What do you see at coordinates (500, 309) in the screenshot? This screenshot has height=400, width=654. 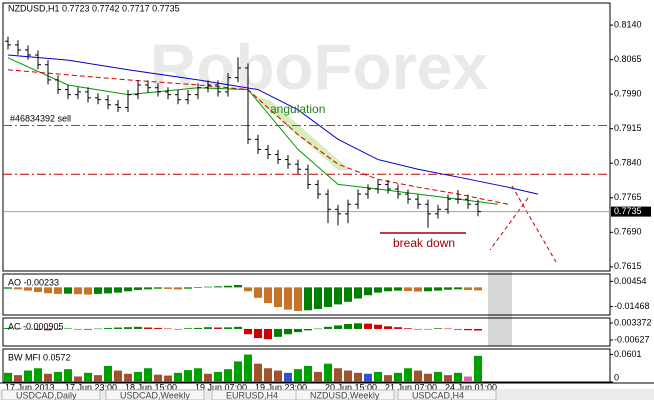 I see `scroll-marker` at bounding box center [500, 309].